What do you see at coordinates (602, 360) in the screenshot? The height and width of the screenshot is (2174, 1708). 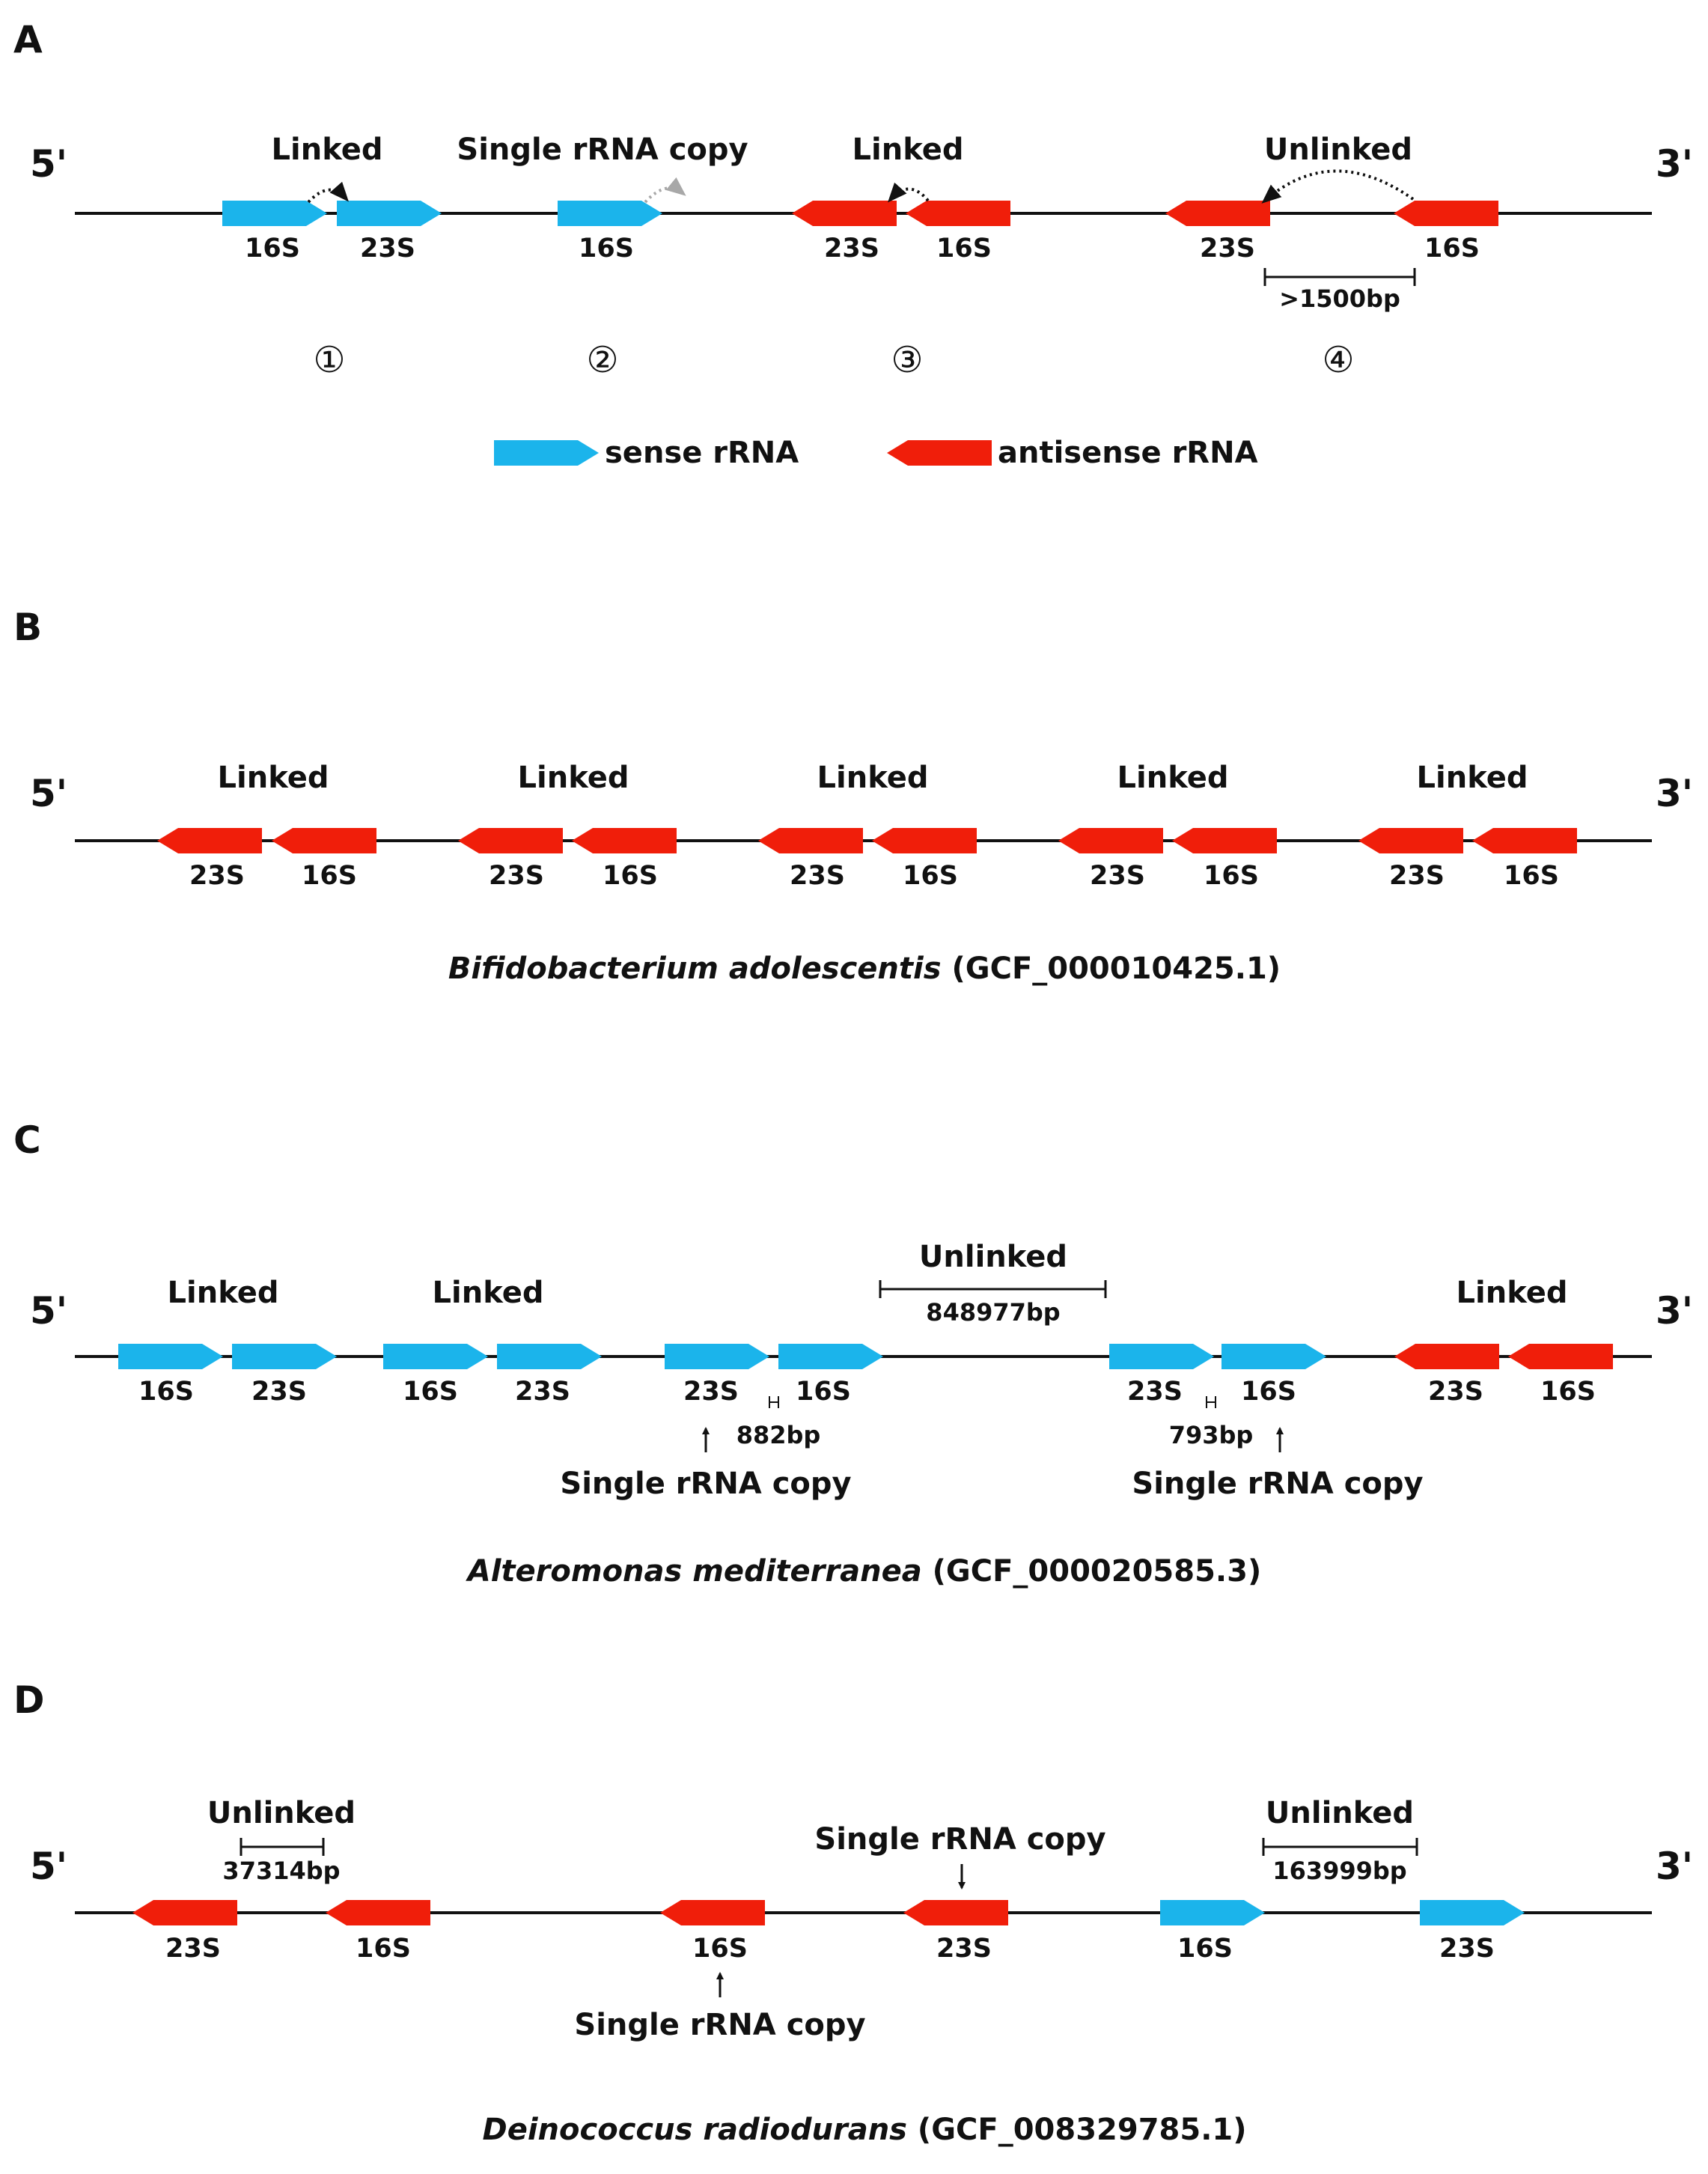 I see `marker-2: ②` at bounding box center [602, 360].